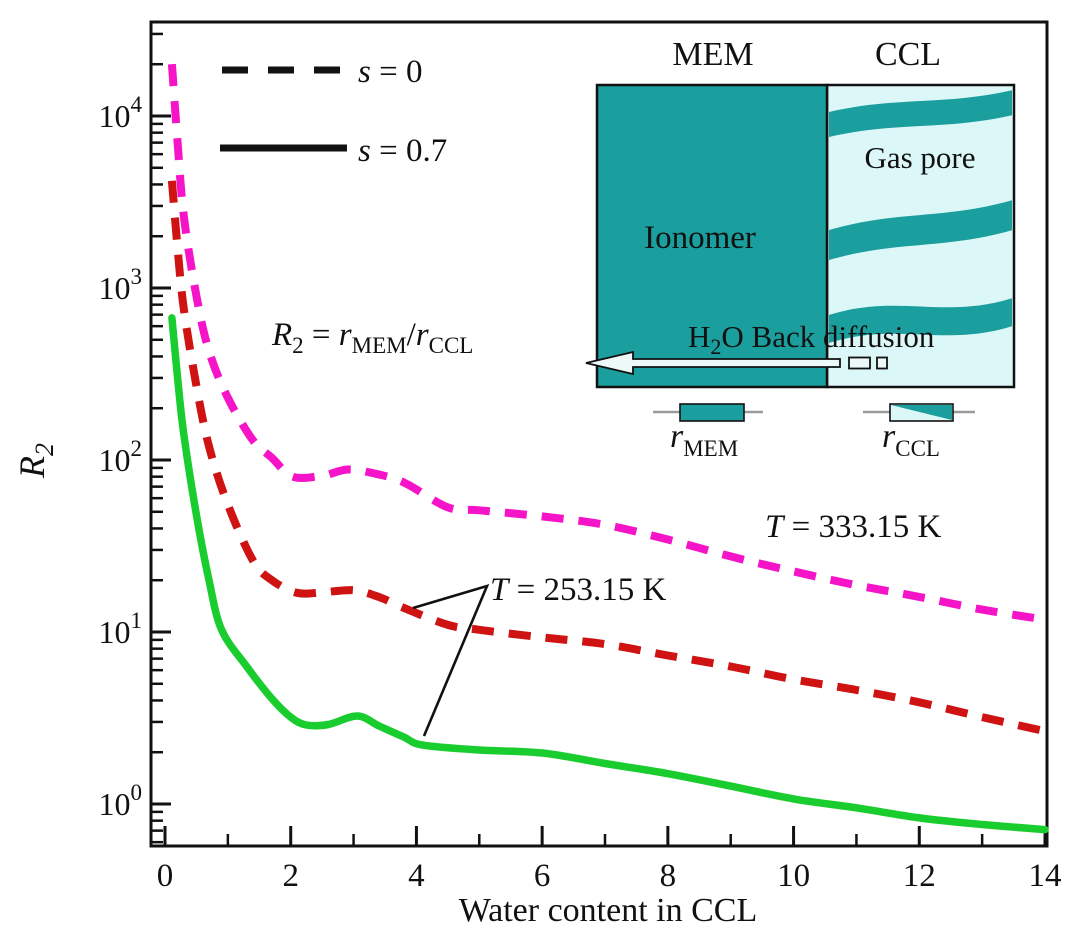 The height and width of the screenshot is (952, 1080). I want to click on legend-label-s0: s = 0, so click(390, 72).